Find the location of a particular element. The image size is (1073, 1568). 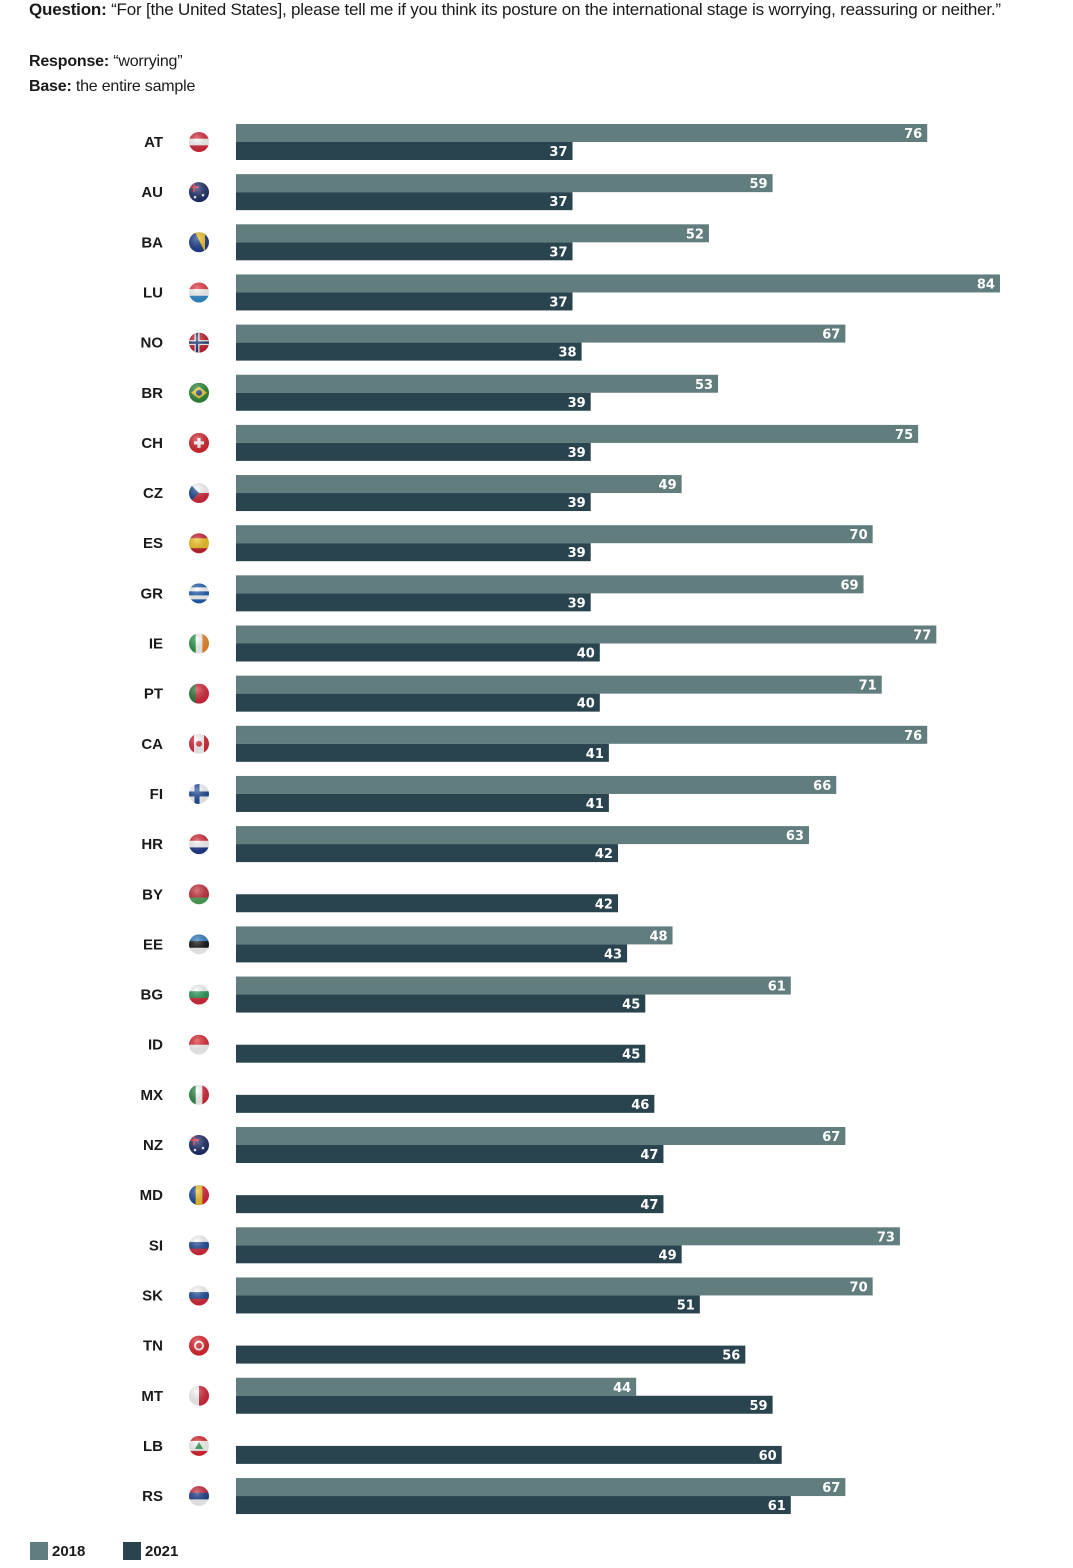

flag-moldova-icon is located at coordinates (199, 1195).